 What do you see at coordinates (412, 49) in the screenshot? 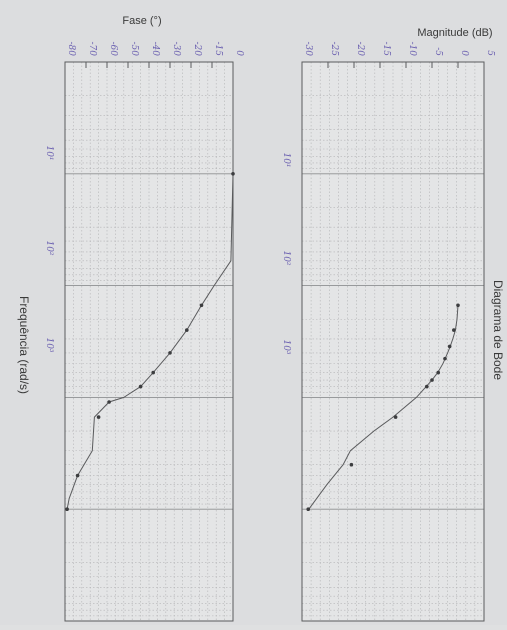
I see `y-tick-label: -10` at bounding box center [412, 49].